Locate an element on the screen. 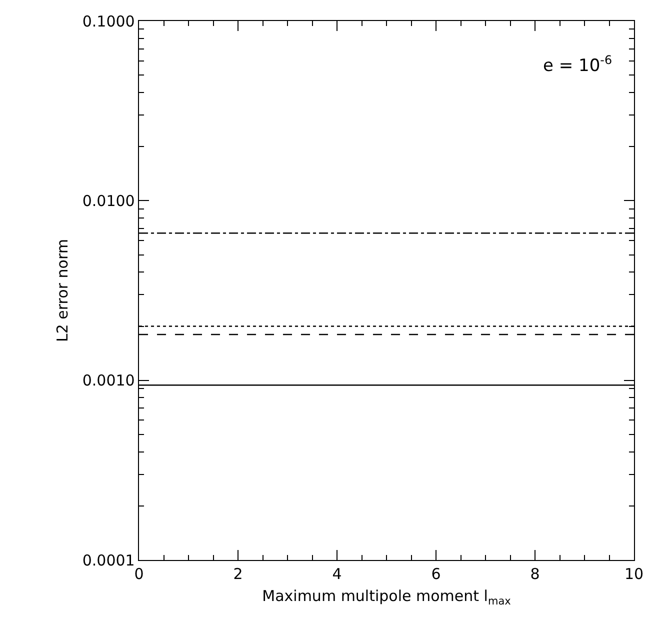  y-tick-label: 0.1000 is located at coordinates (108, 21).